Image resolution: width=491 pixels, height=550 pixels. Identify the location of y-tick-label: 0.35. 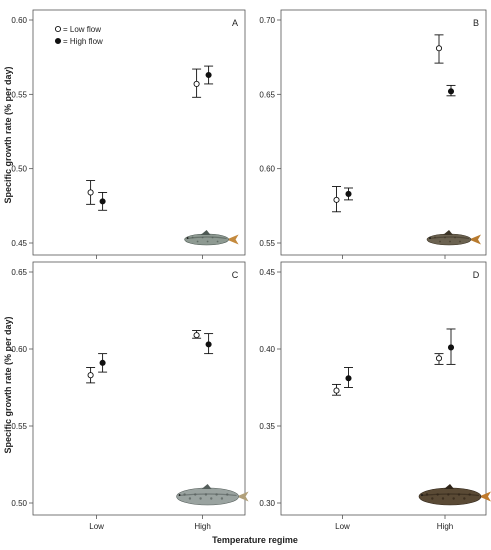
(267, 426).